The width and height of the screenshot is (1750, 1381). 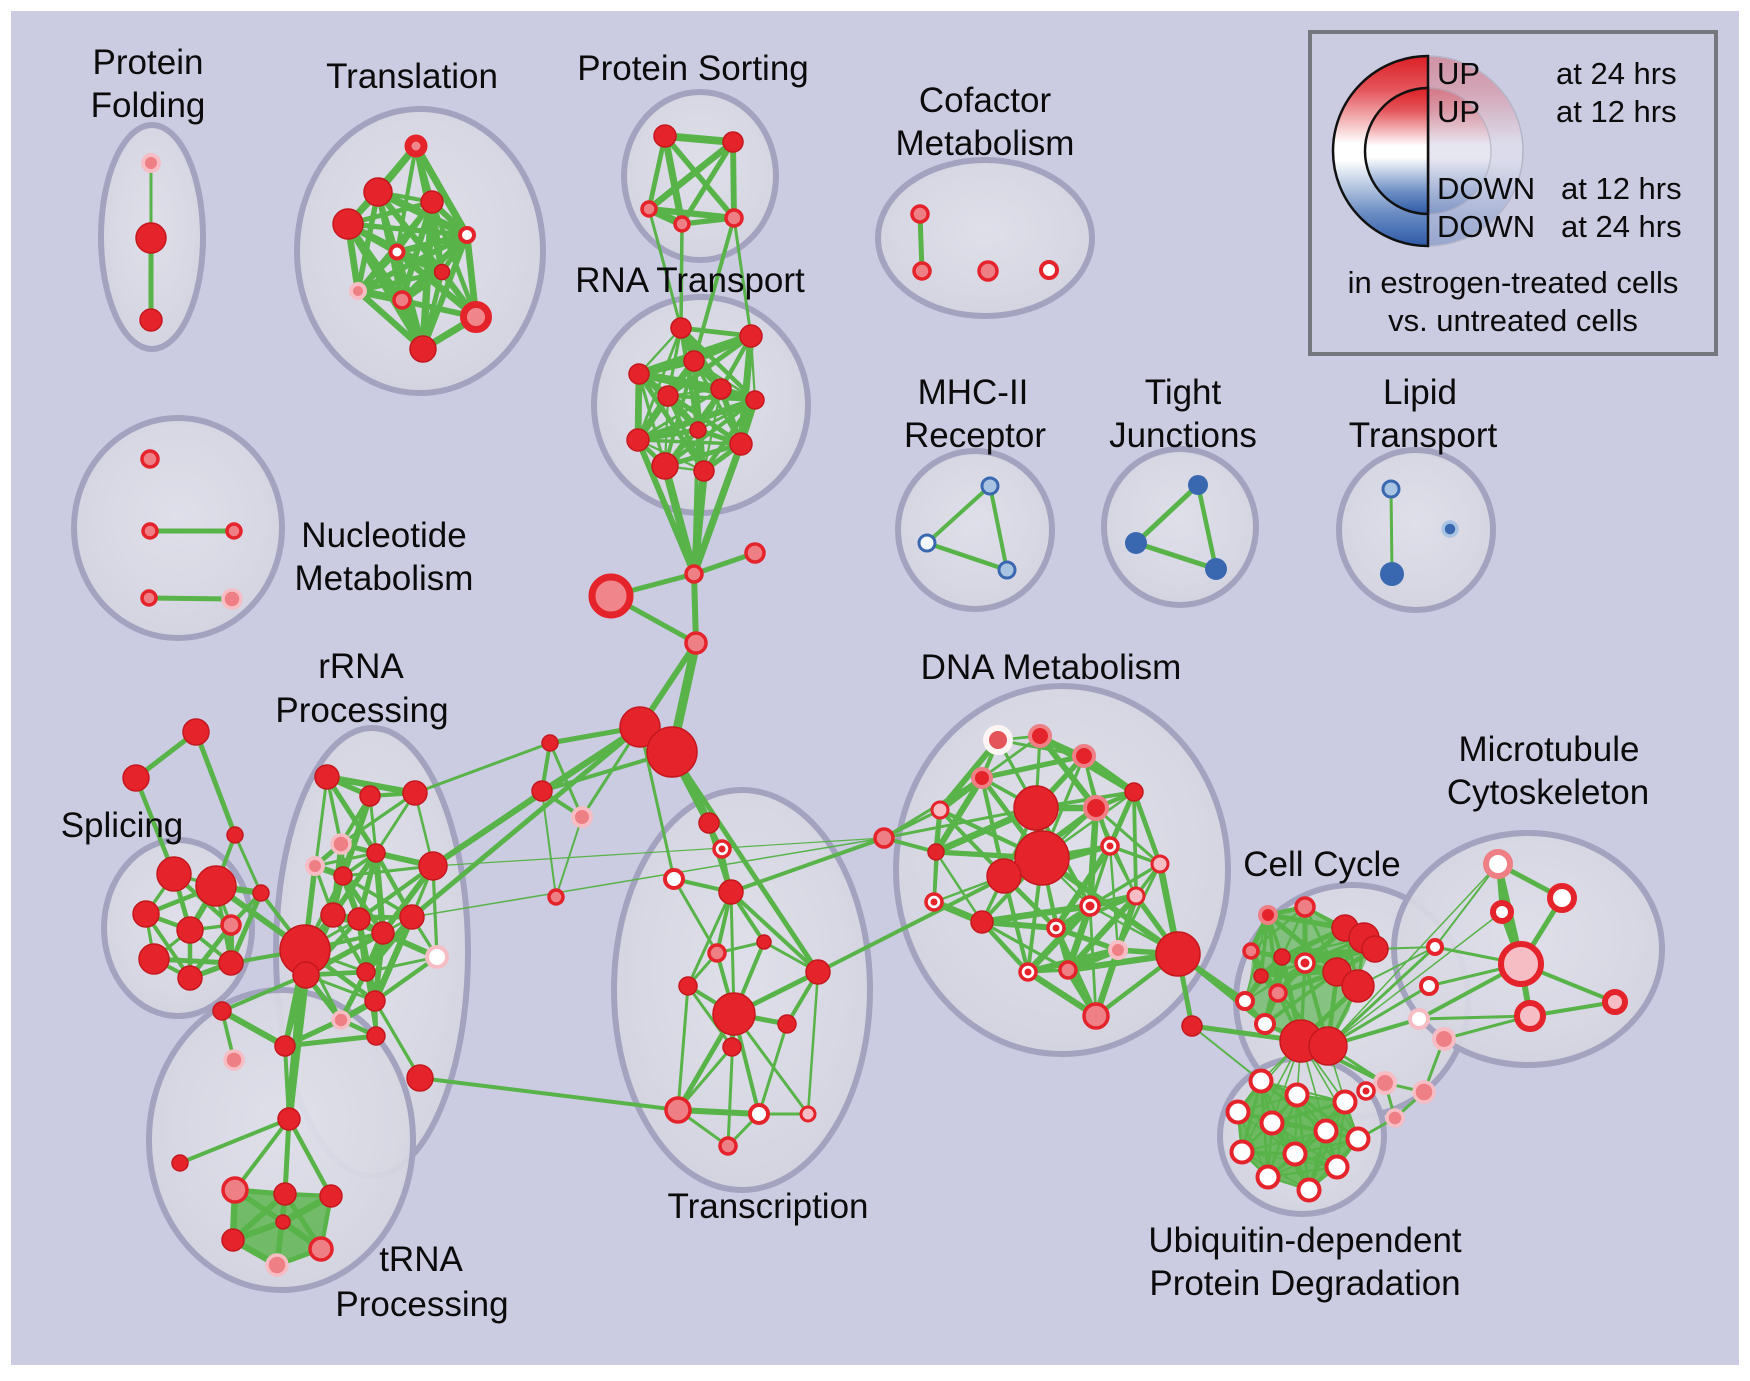 I want to click on svg-text: Splicing, so click(x=122, y=825).